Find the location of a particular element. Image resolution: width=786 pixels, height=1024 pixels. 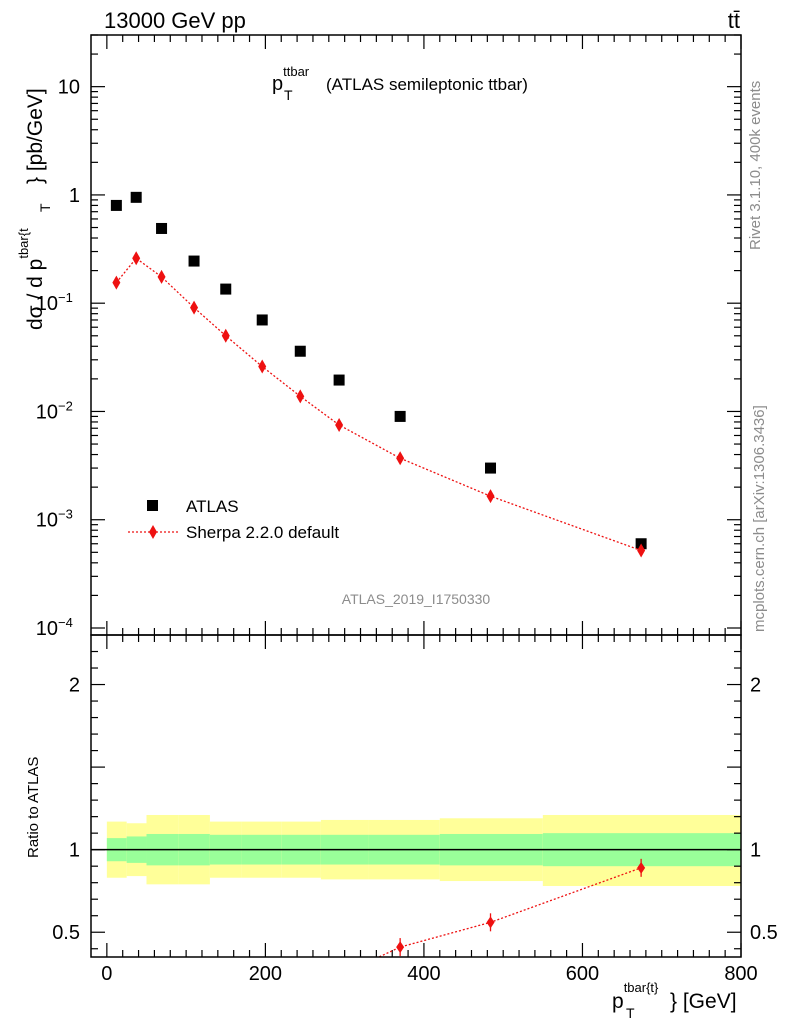

ratio-y-axis-label: Ratio to ATLAS is located at coordinates (33, 807).